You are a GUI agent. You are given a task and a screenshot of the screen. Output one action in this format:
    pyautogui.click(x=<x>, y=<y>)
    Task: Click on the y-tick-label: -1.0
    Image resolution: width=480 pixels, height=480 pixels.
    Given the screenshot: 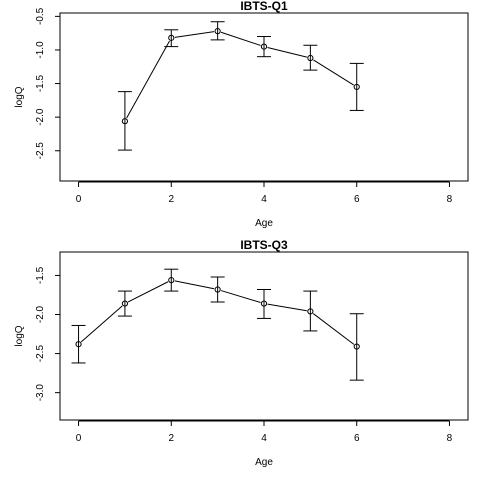 What is the action you would take?
    pyautogui.click(x=40, y=50)
    